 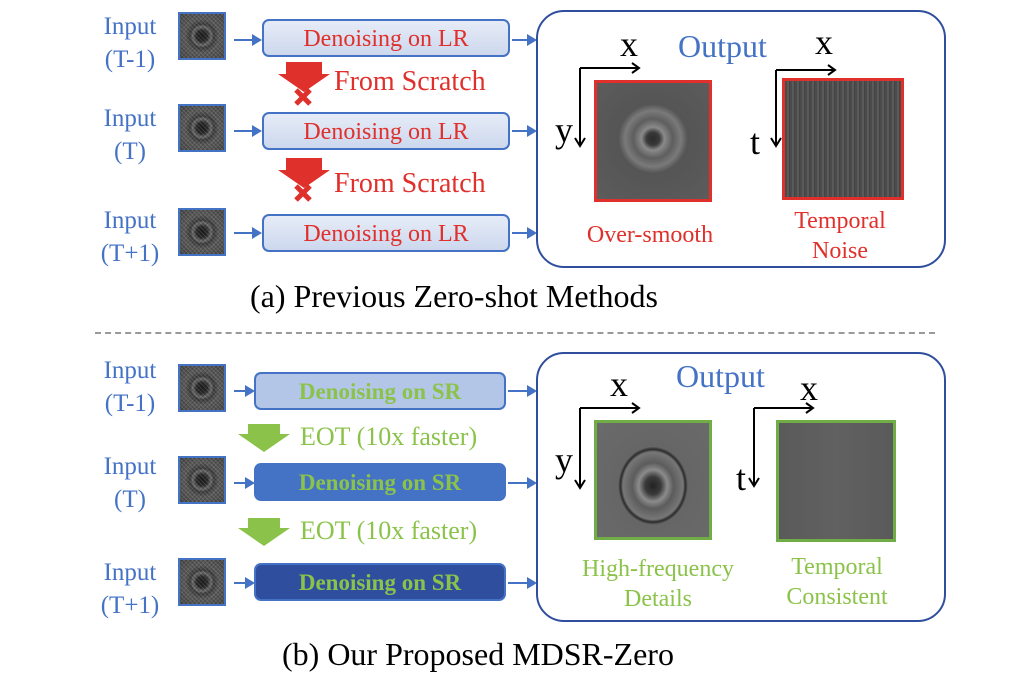 I want to click on input-label-prev-t-plus-1: Input (T+1), so click(x=130, y=237).